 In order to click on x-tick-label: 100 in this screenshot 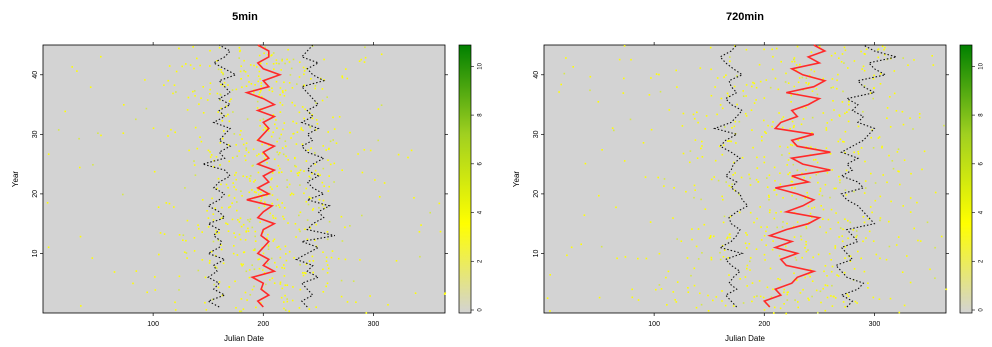, I will do `click(654, 324)`.